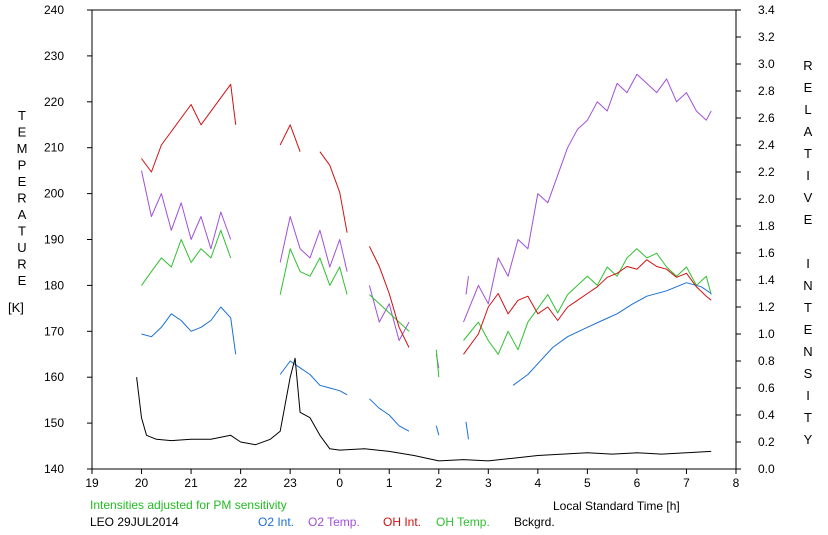  What do you see at coordinates (54, 377) in the screenshot?
I see `y-left-tick-label: 160` at bounding box center [54, 377].